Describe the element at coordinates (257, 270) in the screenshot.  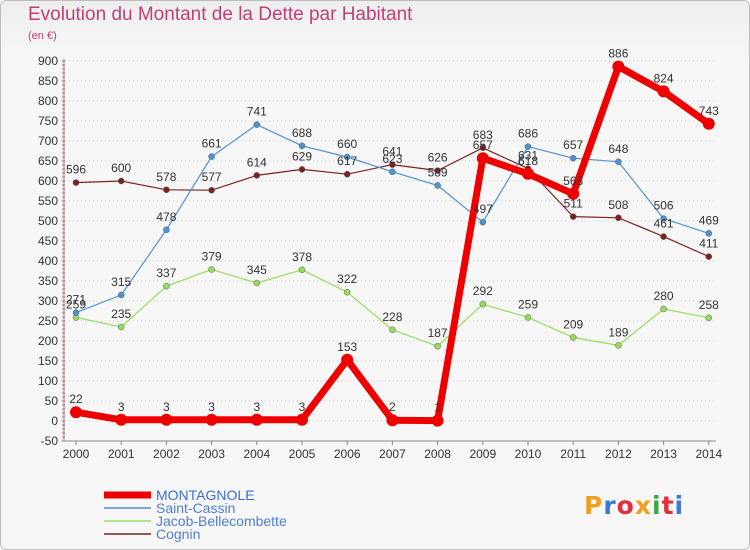
I see `data-label: 345` at that location.